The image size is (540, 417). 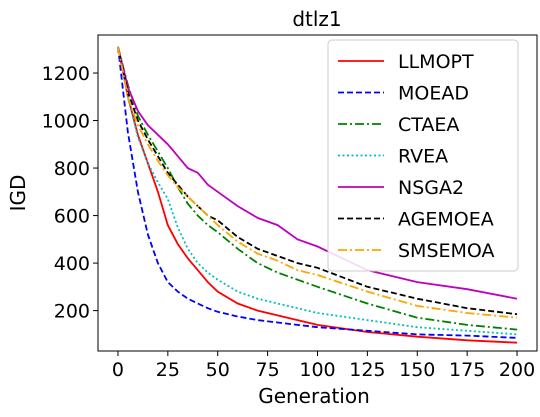 I want to click on x-tick-label: 50, so click(x=218, y=370).